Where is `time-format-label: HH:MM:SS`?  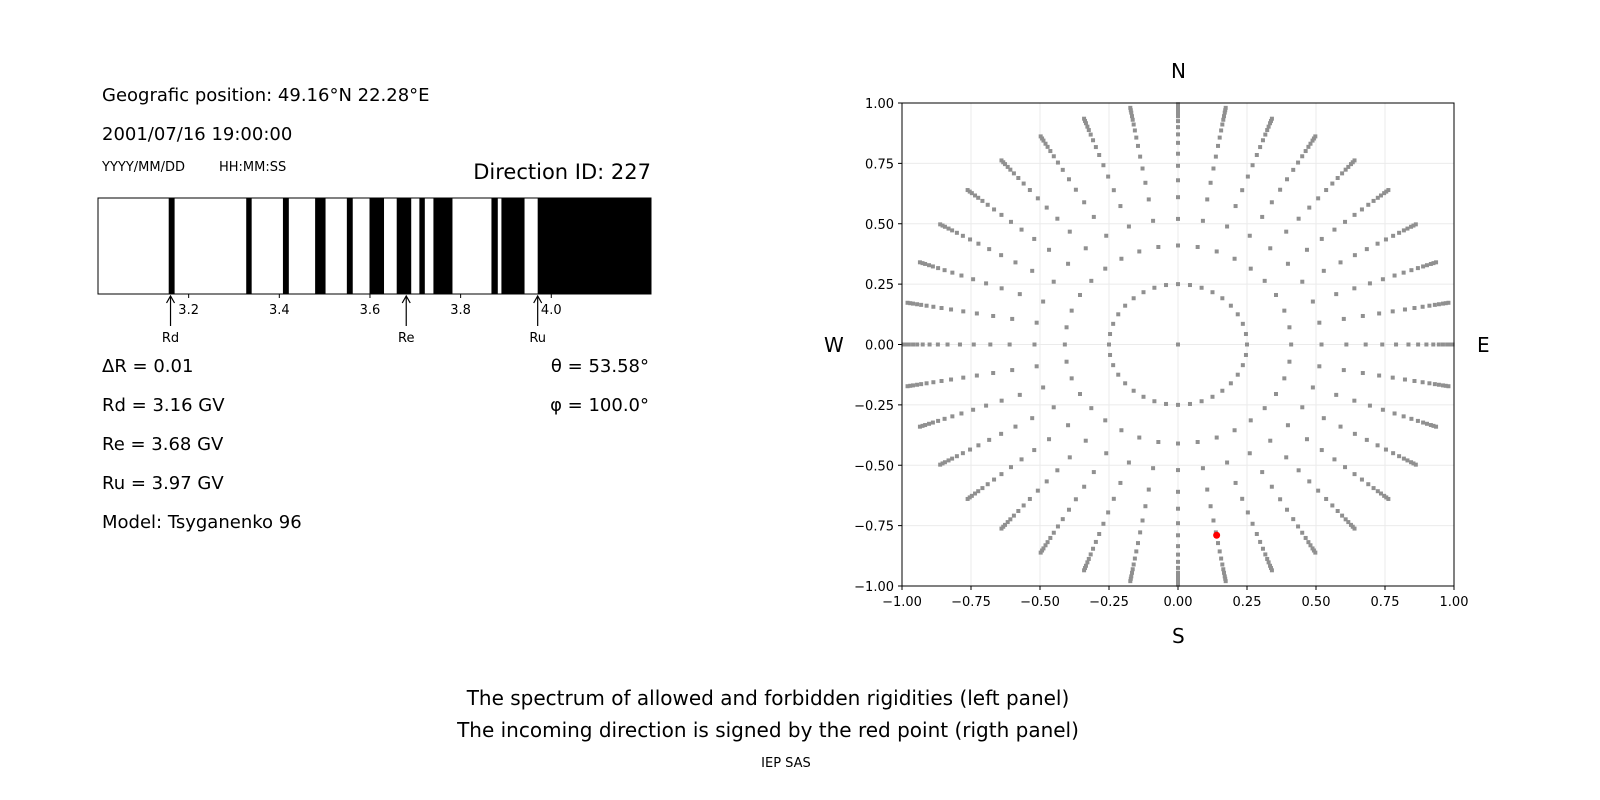 time-format-label: HH:MM:SS is located at coordinates (253, 167).